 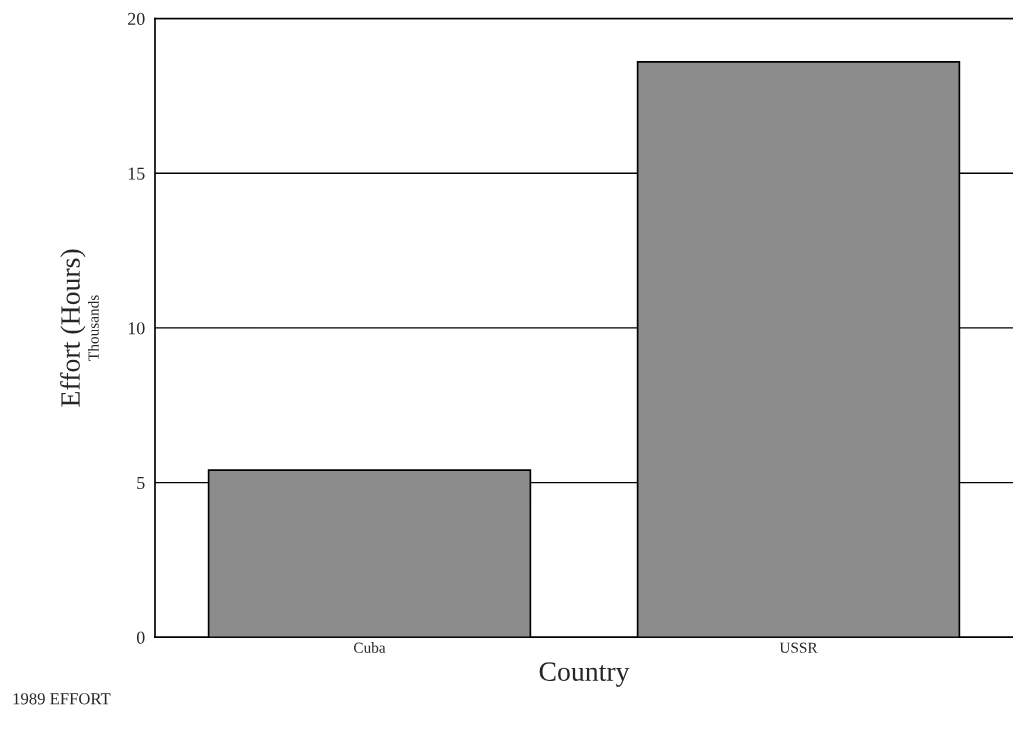 What do you see at coordinates (136, 328) in the screenshot?
I see `y-tick-label: 10` at bounding box center [136, 328].